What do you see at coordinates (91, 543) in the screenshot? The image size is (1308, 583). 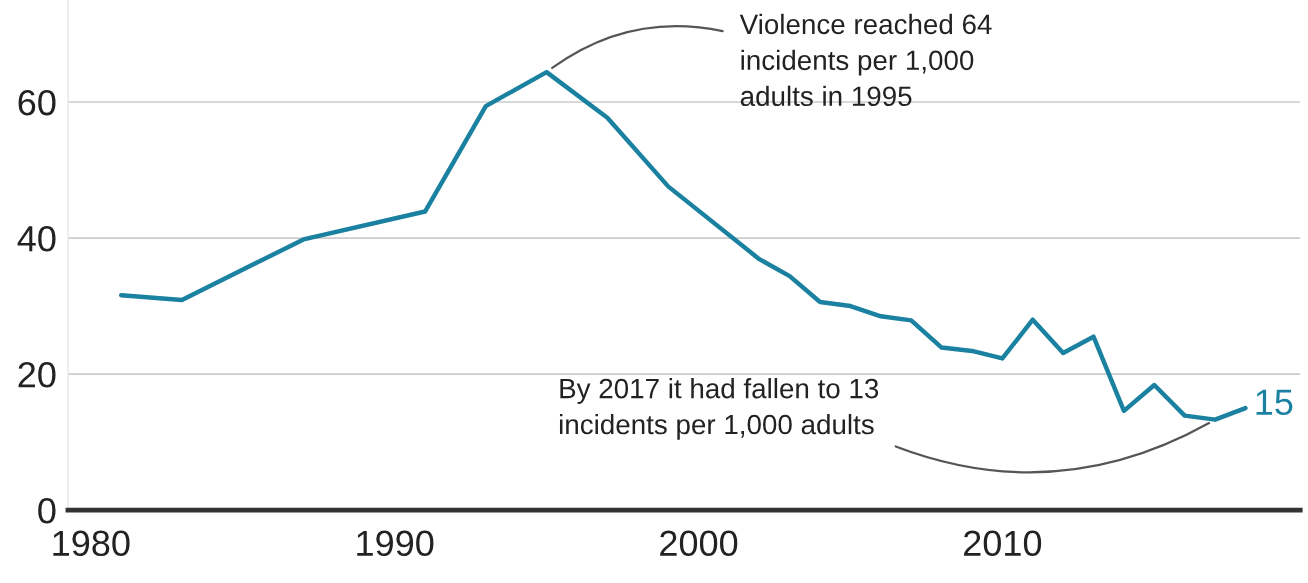 I see `x-tick-label: 1980` at bounding box center [91, 543].